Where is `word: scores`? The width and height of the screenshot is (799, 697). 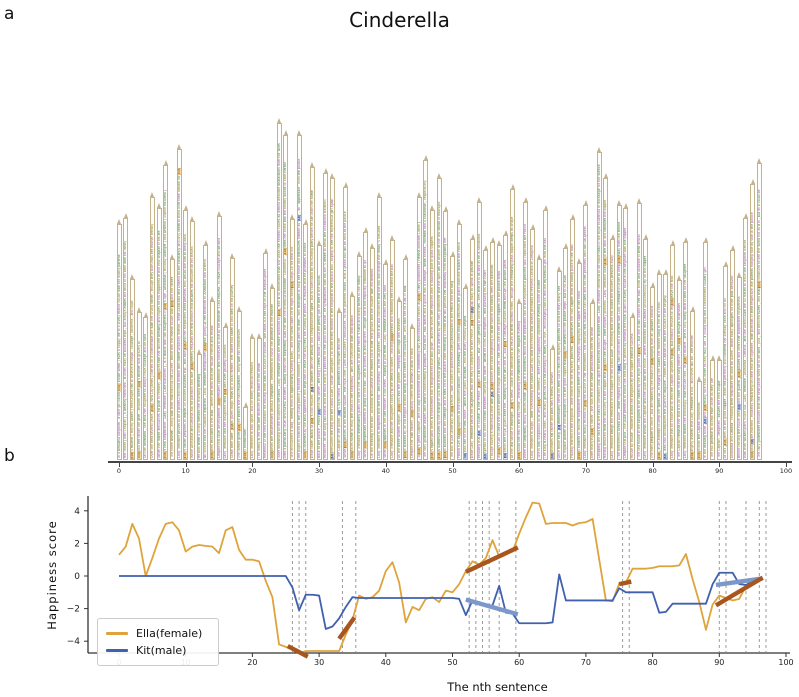 word: scores is located at coordinates (452, 378).